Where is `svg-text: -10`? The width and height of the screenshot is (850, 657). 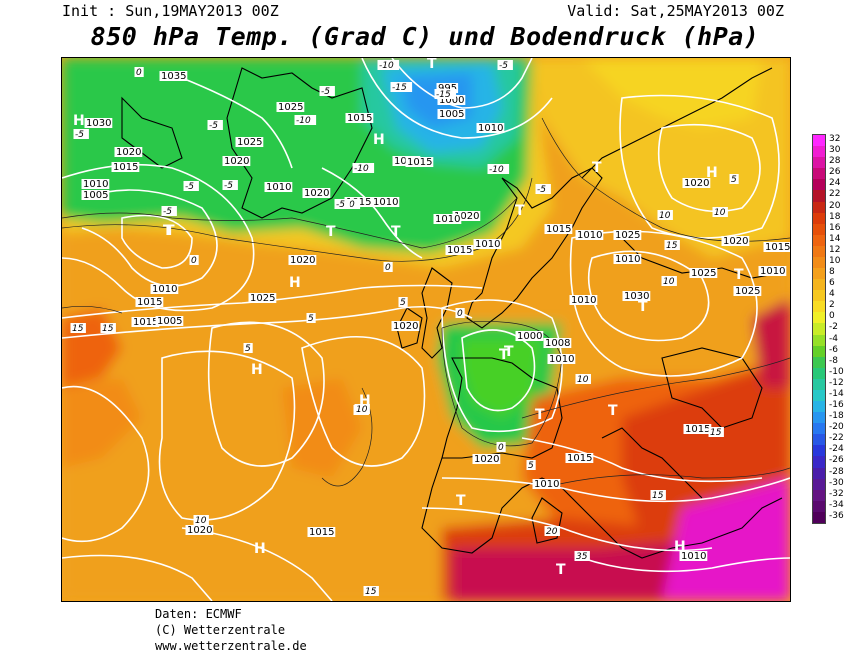
svg-text: -10 is located at coordinates (303, 121).